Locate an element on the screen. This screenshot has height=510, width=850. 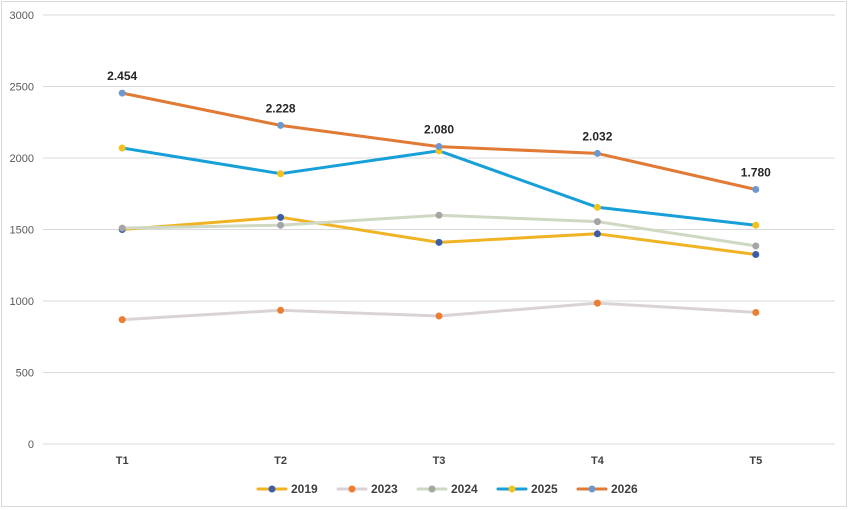
x-tick-label: T5 is located at coordinates (755, 461).